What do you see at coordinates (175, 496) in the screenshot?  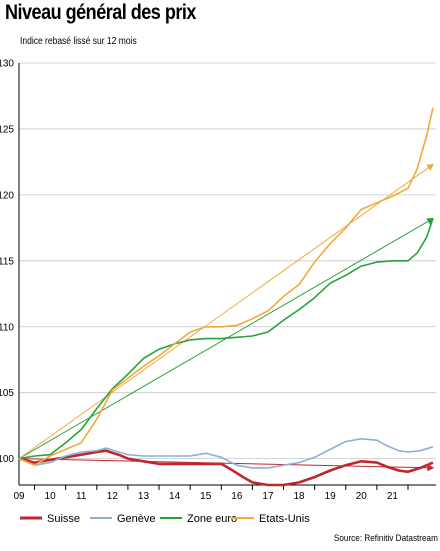 I see `x-tick-label: 14` at bounding box center [175, 496].